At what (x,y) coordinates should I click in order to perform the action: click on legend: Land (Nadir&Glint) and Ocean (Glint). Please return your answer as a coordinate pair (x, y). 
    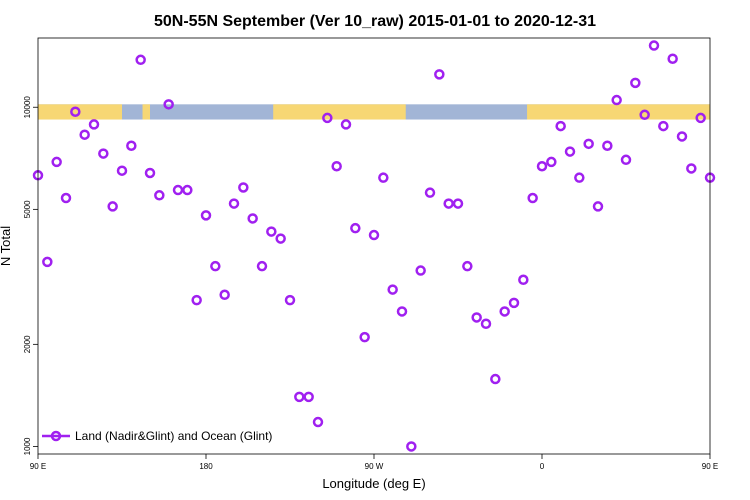
    Looking at the image, I should click on (157, 436).